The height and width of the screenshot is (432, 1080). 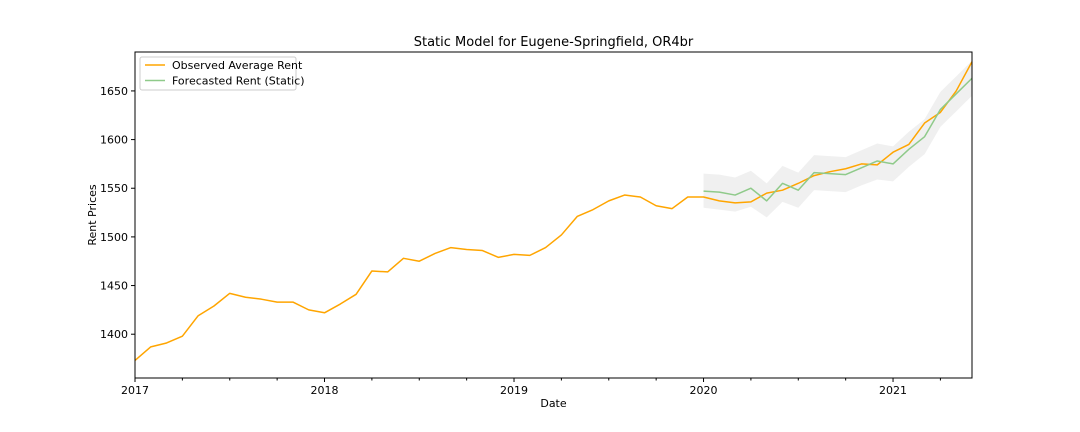 What do you see at coordinates (704, 390) in the screenshot?
I see `x-tick-label: 2020` at bounding box center [704, 390].